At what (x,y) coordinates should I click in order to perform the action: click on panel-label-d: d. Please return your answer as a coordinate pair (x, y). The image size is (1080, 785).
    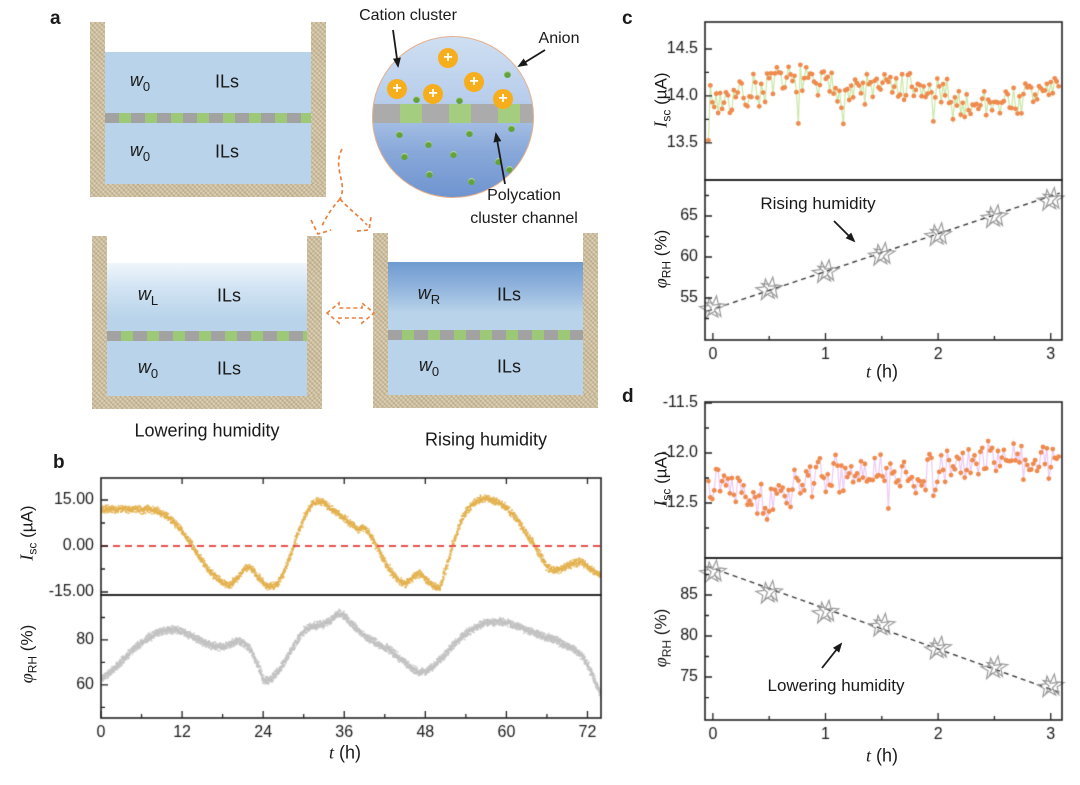
    Looking at the image, I should click on (628, 396).